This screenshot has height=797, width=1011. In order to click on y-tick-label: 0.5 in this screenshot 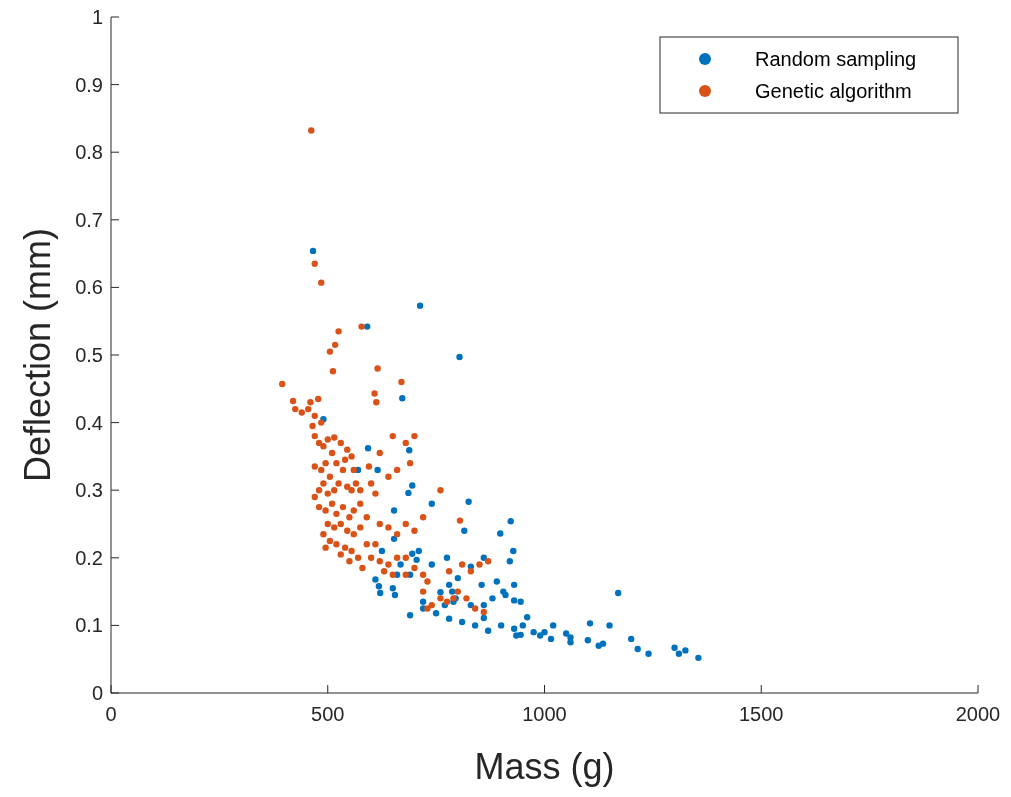, I will do `click(89, 355)`.